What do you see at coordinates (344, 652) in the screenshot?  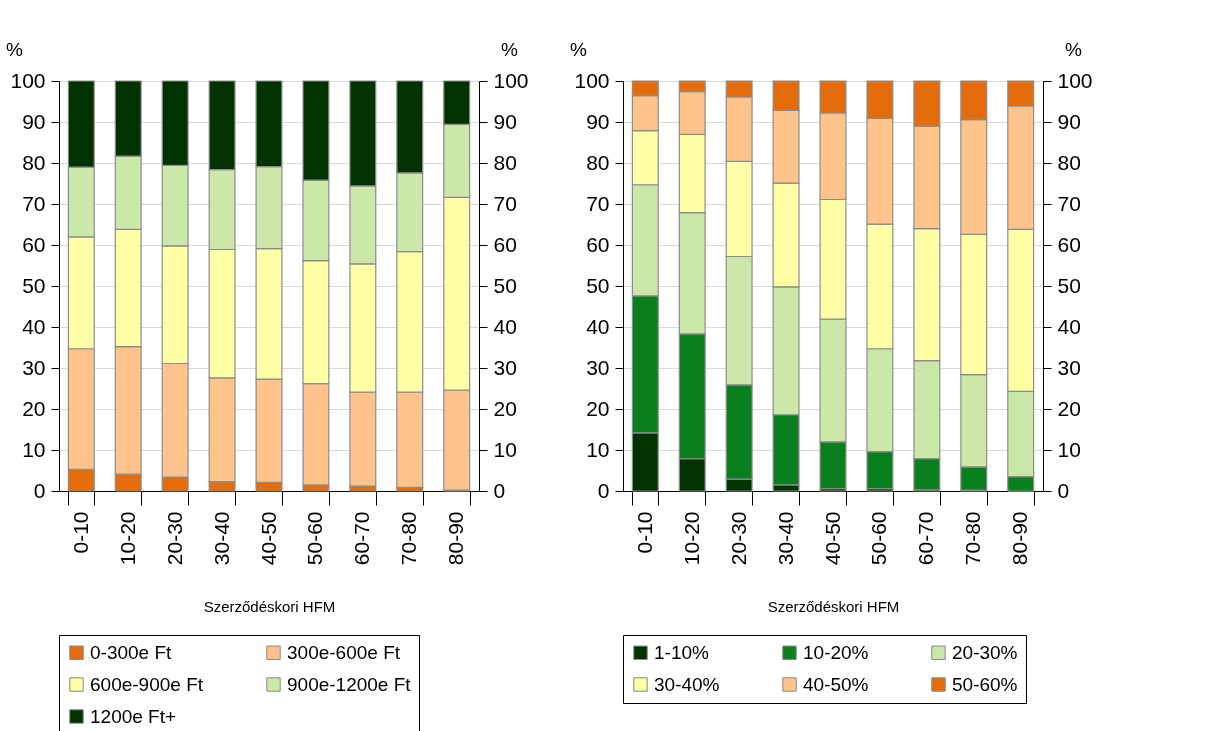 I see `legend-label: 300e-600e Ft` at bounding box center [344, 652].